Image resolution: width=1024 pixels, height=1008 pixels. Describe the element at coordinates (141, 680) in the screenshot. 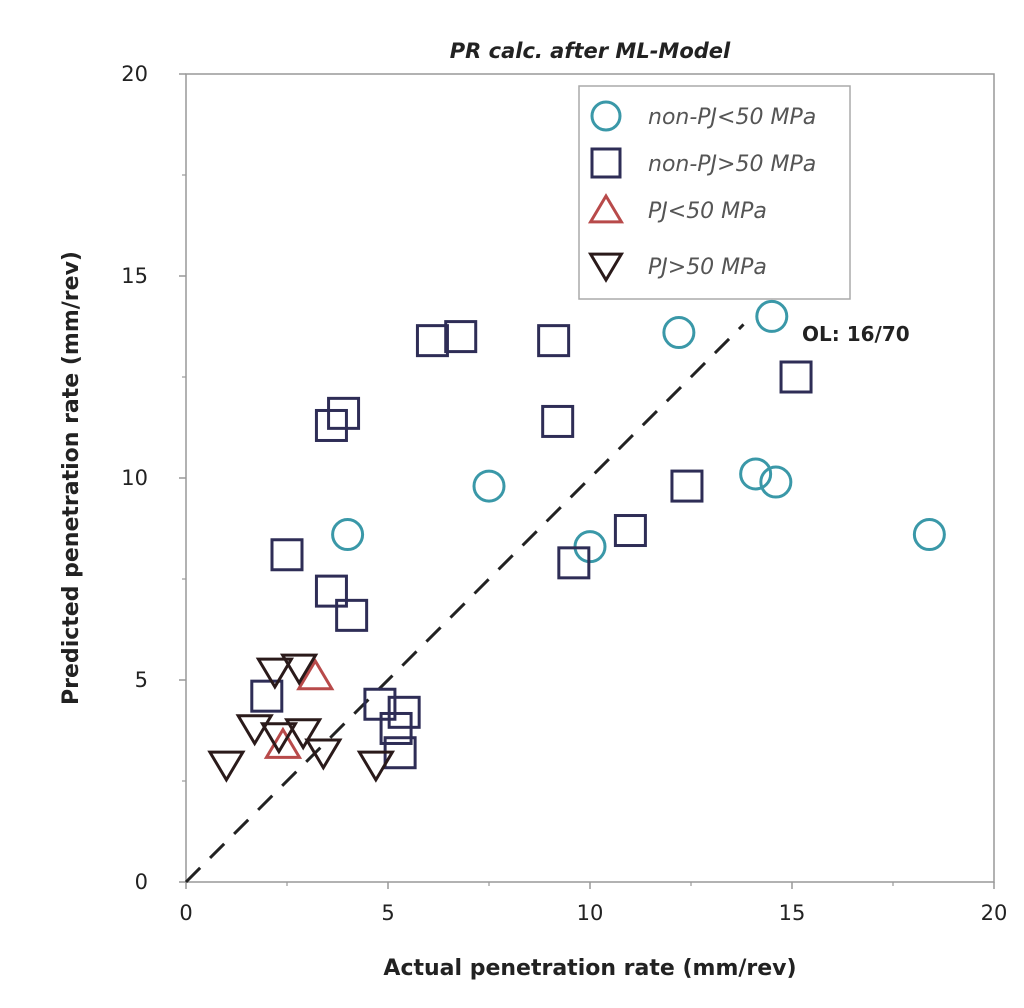

I see `y-tick-label: 5` at that location.